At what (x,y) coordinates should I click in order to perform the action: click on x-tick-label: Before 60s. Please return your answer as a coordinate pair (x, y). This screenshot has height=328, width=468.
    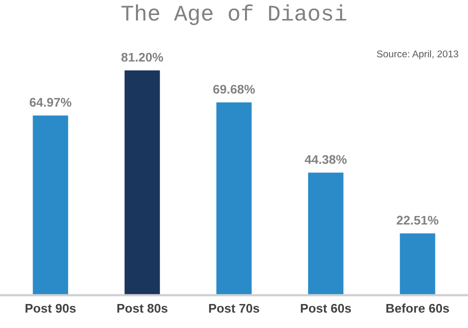
    Looking at the image, I should click on (417, 308).